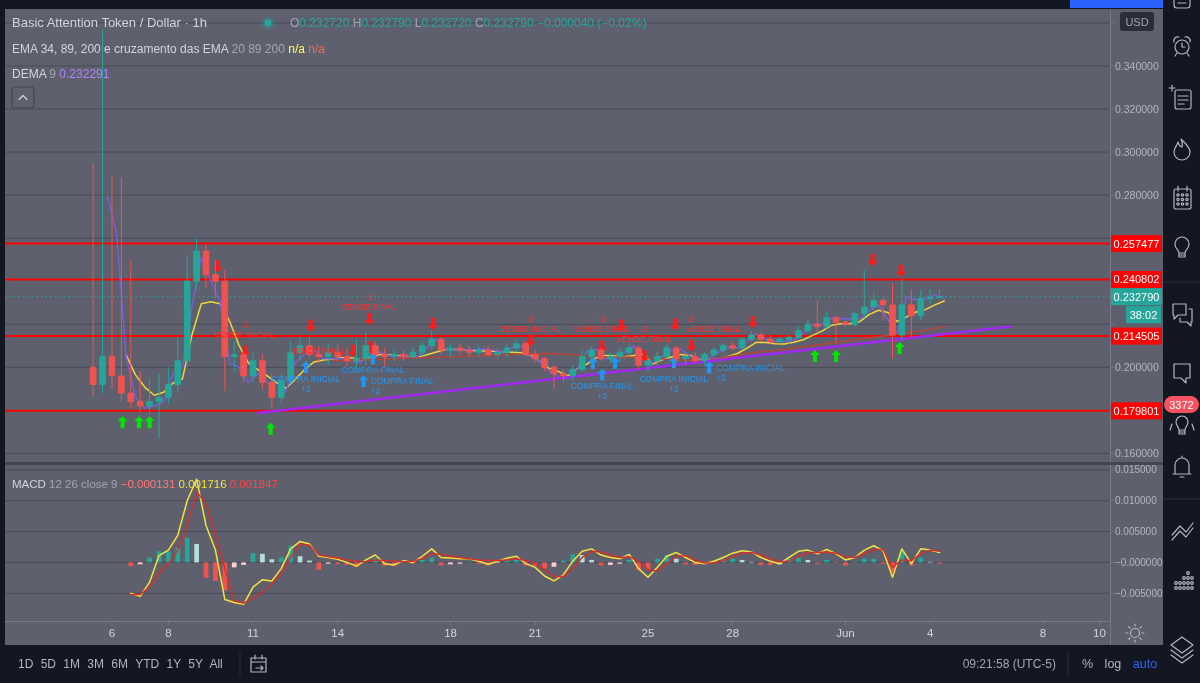 The image size is (1200, 683). Describe the element at coordinates (1137, 367) in the screenshot. I see `y-tick-label: 0.200000` at that location.